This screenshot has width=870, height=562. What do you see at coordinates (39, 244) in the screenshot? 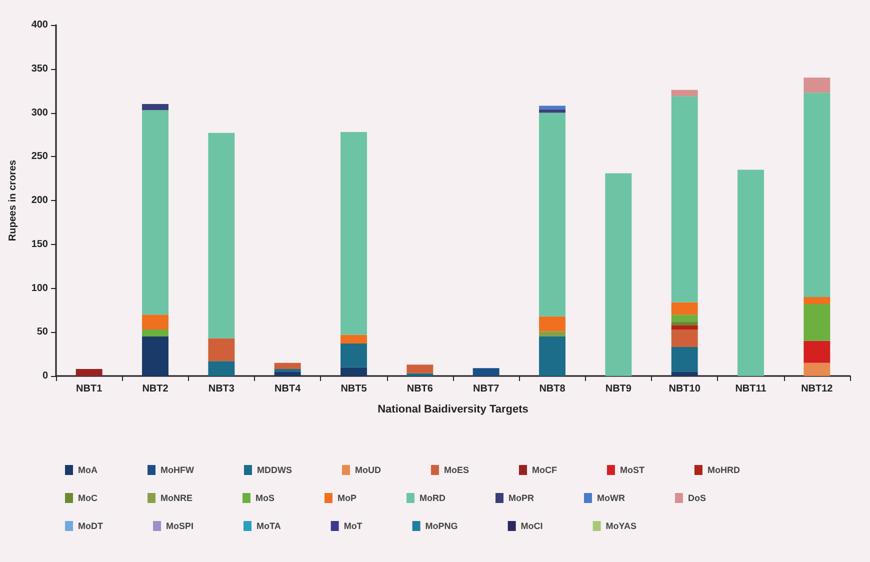
I see `y-tick-label: 150` at bounding box center [39, 244].